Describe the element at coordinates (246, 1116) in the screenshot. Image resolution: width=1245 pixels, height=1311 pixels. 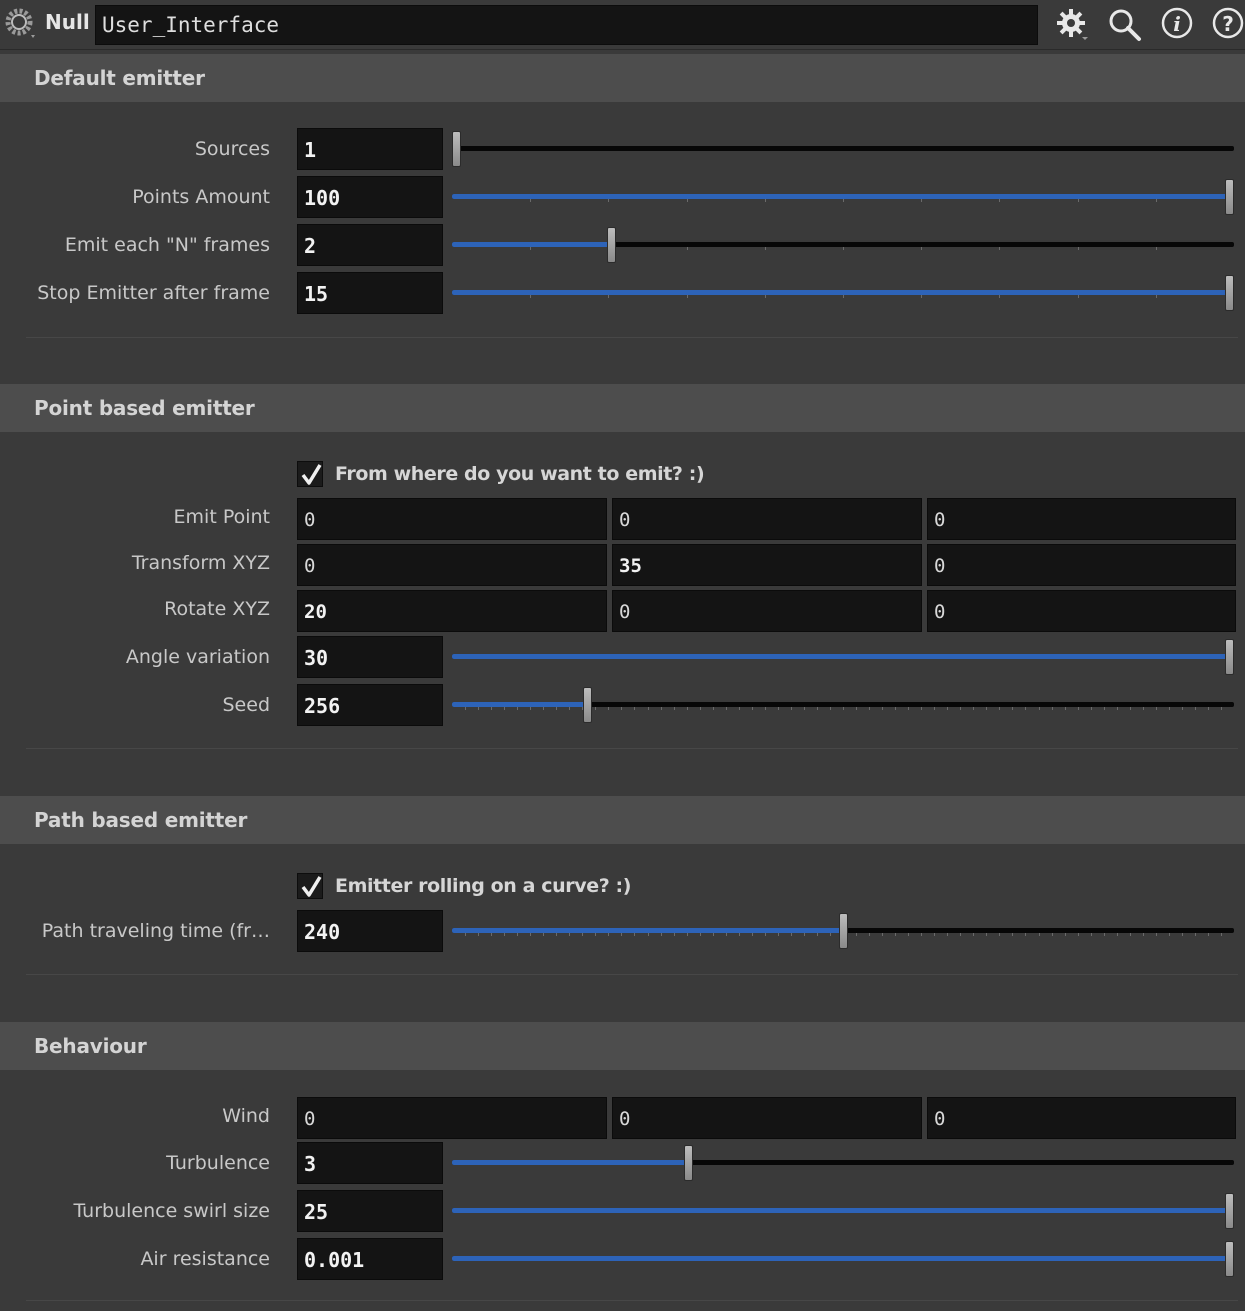
I see `wind-label: Wind` at that location.